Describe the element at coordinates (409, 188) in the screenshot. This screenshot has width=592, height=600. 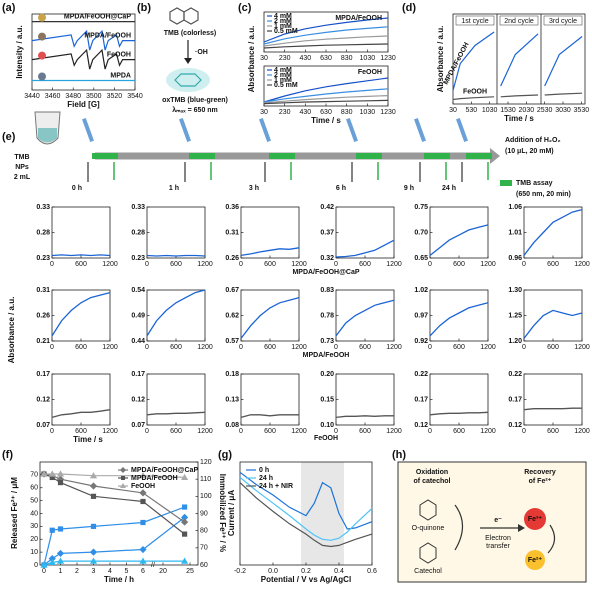
I see `time-label: 9 h` at that location.